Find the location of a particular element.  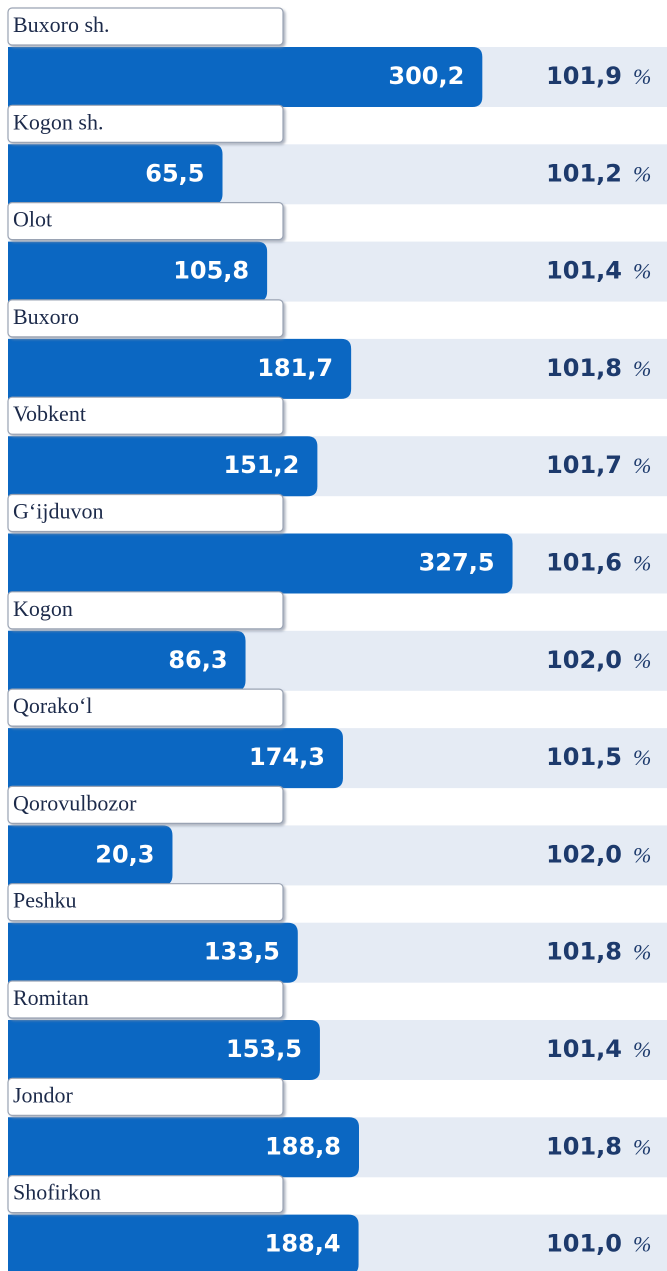

value-label: 188,8 is located at coordinates (303, 1146).